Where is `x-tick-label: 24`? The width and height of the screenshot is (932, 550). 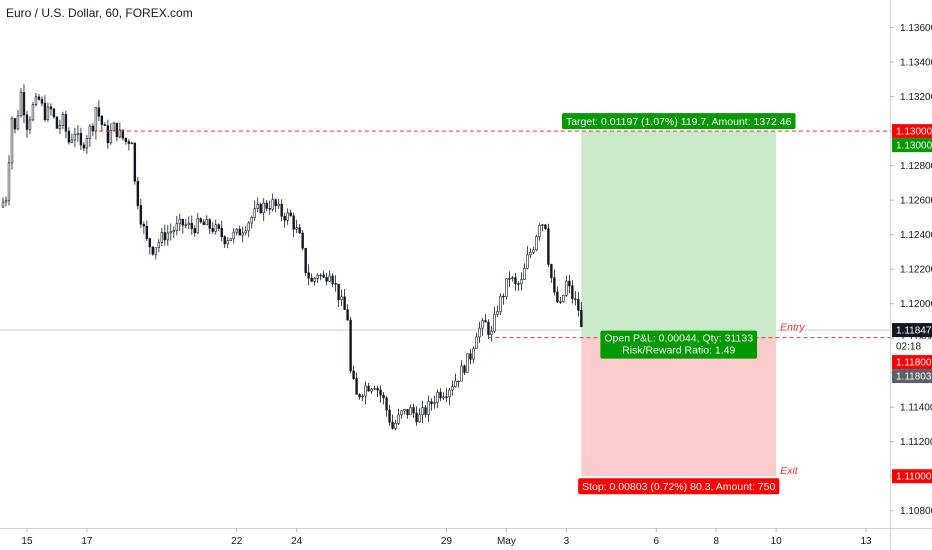
x-tick-label: 24 is located at coordinates (297, 541).